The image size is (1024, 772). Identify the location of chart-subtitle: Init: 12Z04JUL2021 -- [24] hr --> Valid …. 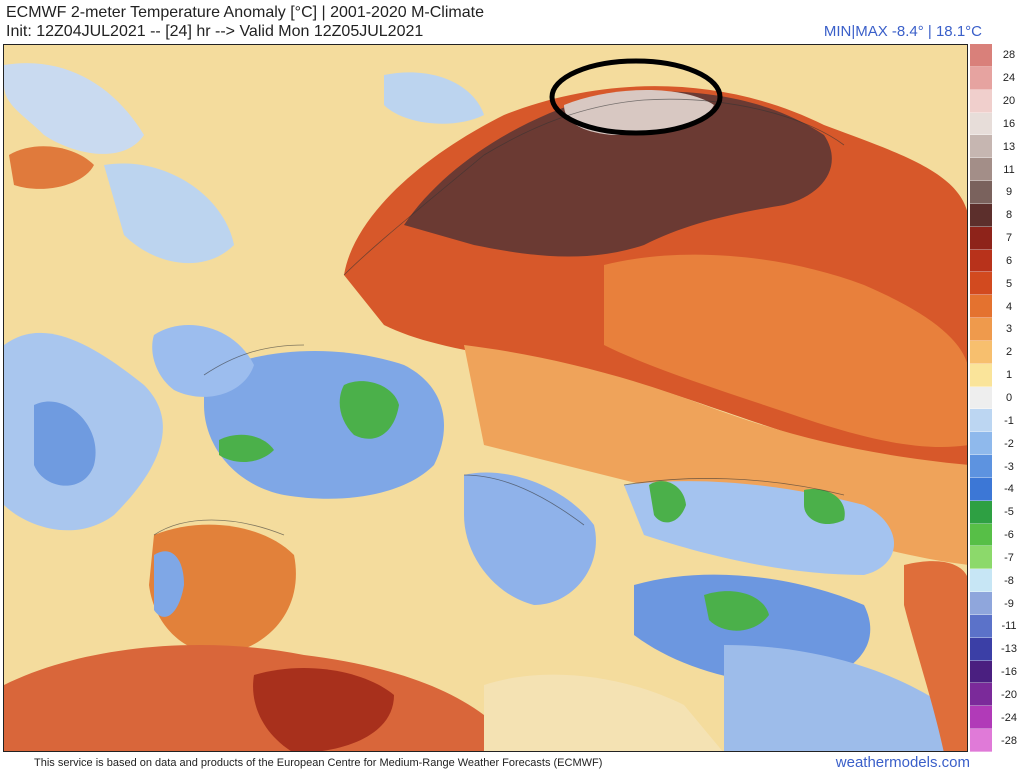
(215, 31).